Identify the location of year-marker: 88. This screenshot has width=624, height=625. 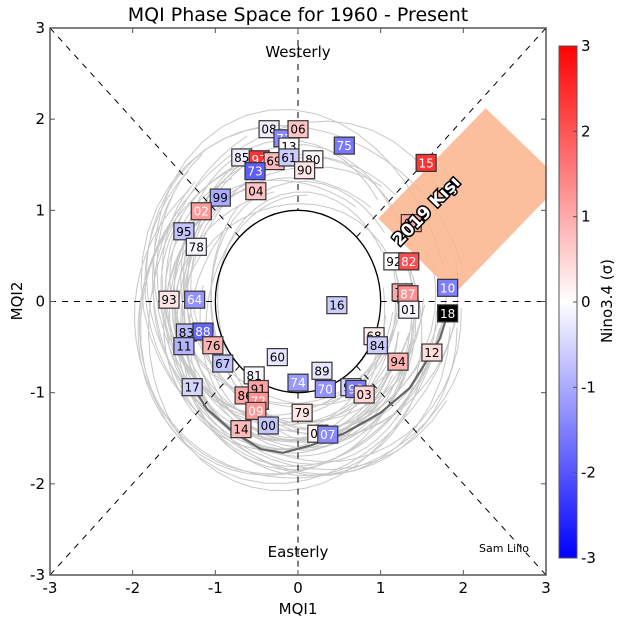
(203, 331).